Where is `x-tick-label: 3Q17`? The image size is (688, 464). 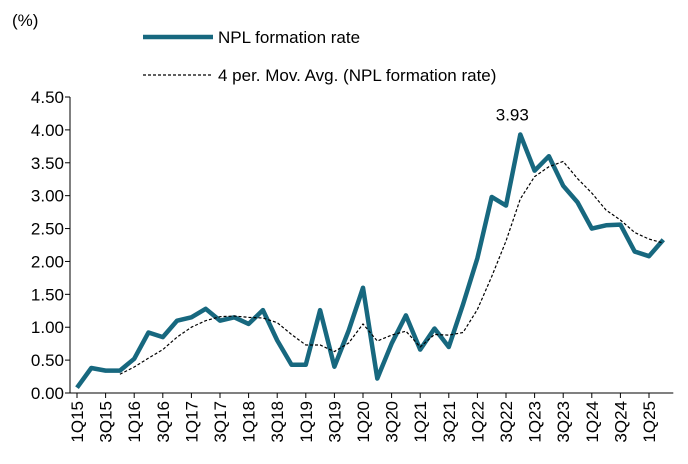 x-tick-label: 3Q17 is located at coordinates (220, 422).